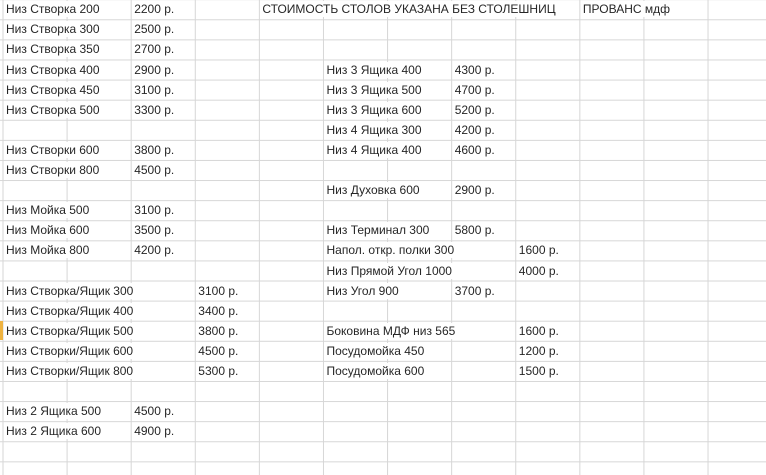 The height and width of the screenshot is (475, 766). I want to click on cell: 4000 р., so click(540, 270).